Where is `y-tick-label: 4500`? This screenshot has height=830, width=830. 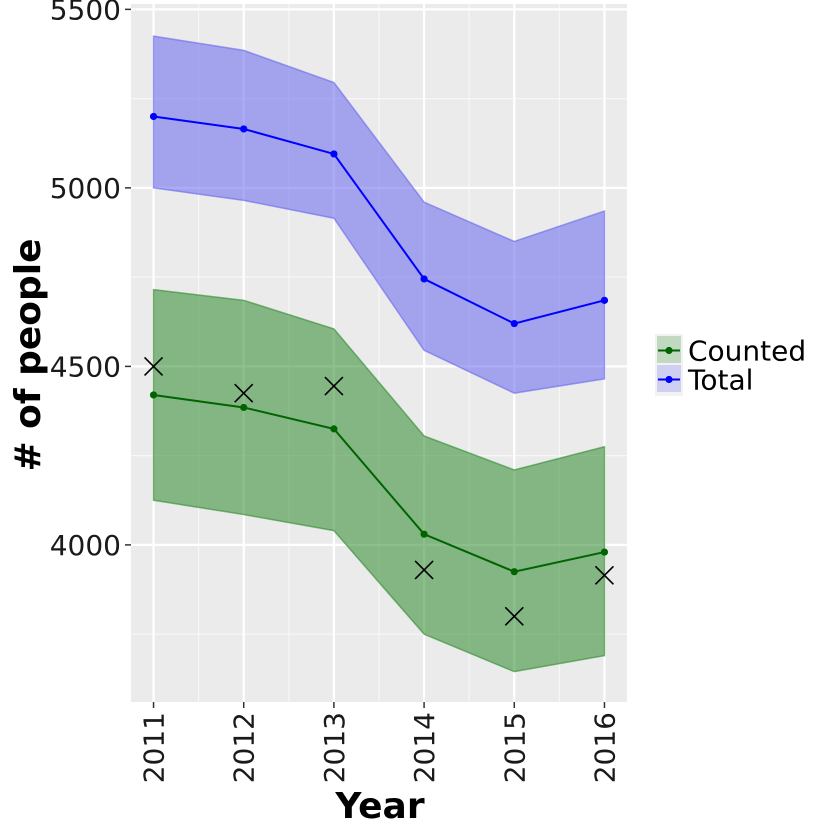
y-tick-label: 4500 is located at coordinates (85, 366).